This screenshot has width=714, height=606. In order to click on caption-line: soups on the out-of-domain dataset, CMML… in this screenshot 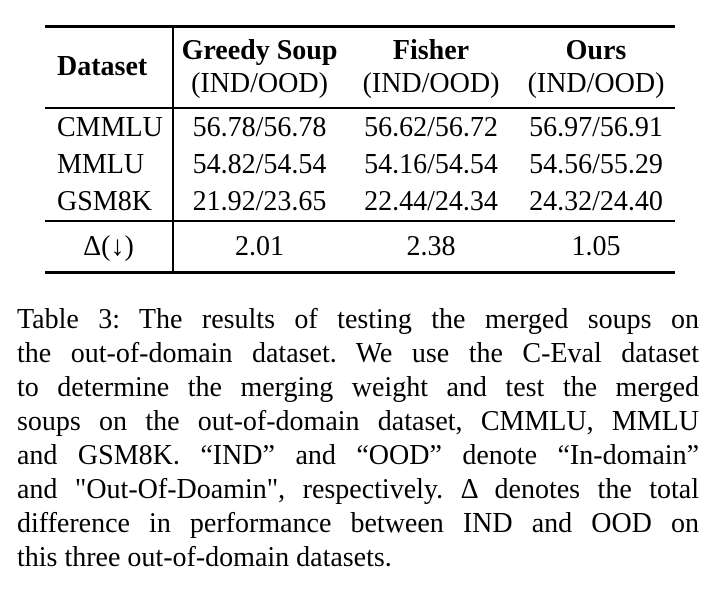, I will do `click(358, 421)`.